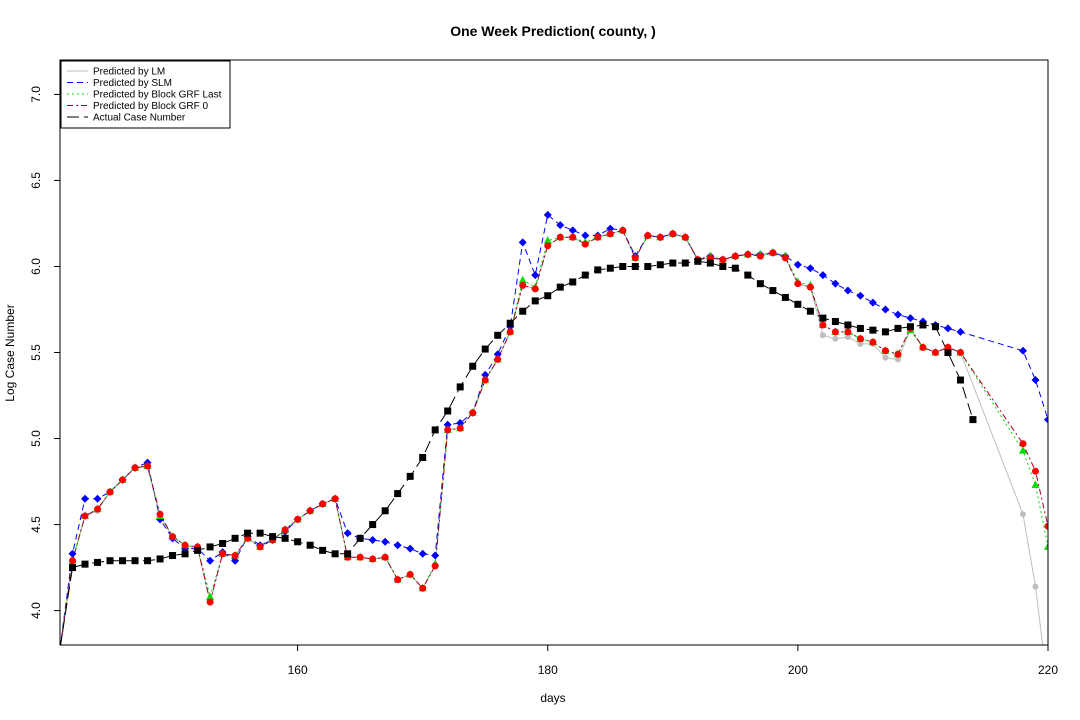 The image size is (1080, 720). What do you see at coordinates (139, 118) in the screenshot?
I see `legend-label: Actual Case Number` at bounding box center [139, 118].